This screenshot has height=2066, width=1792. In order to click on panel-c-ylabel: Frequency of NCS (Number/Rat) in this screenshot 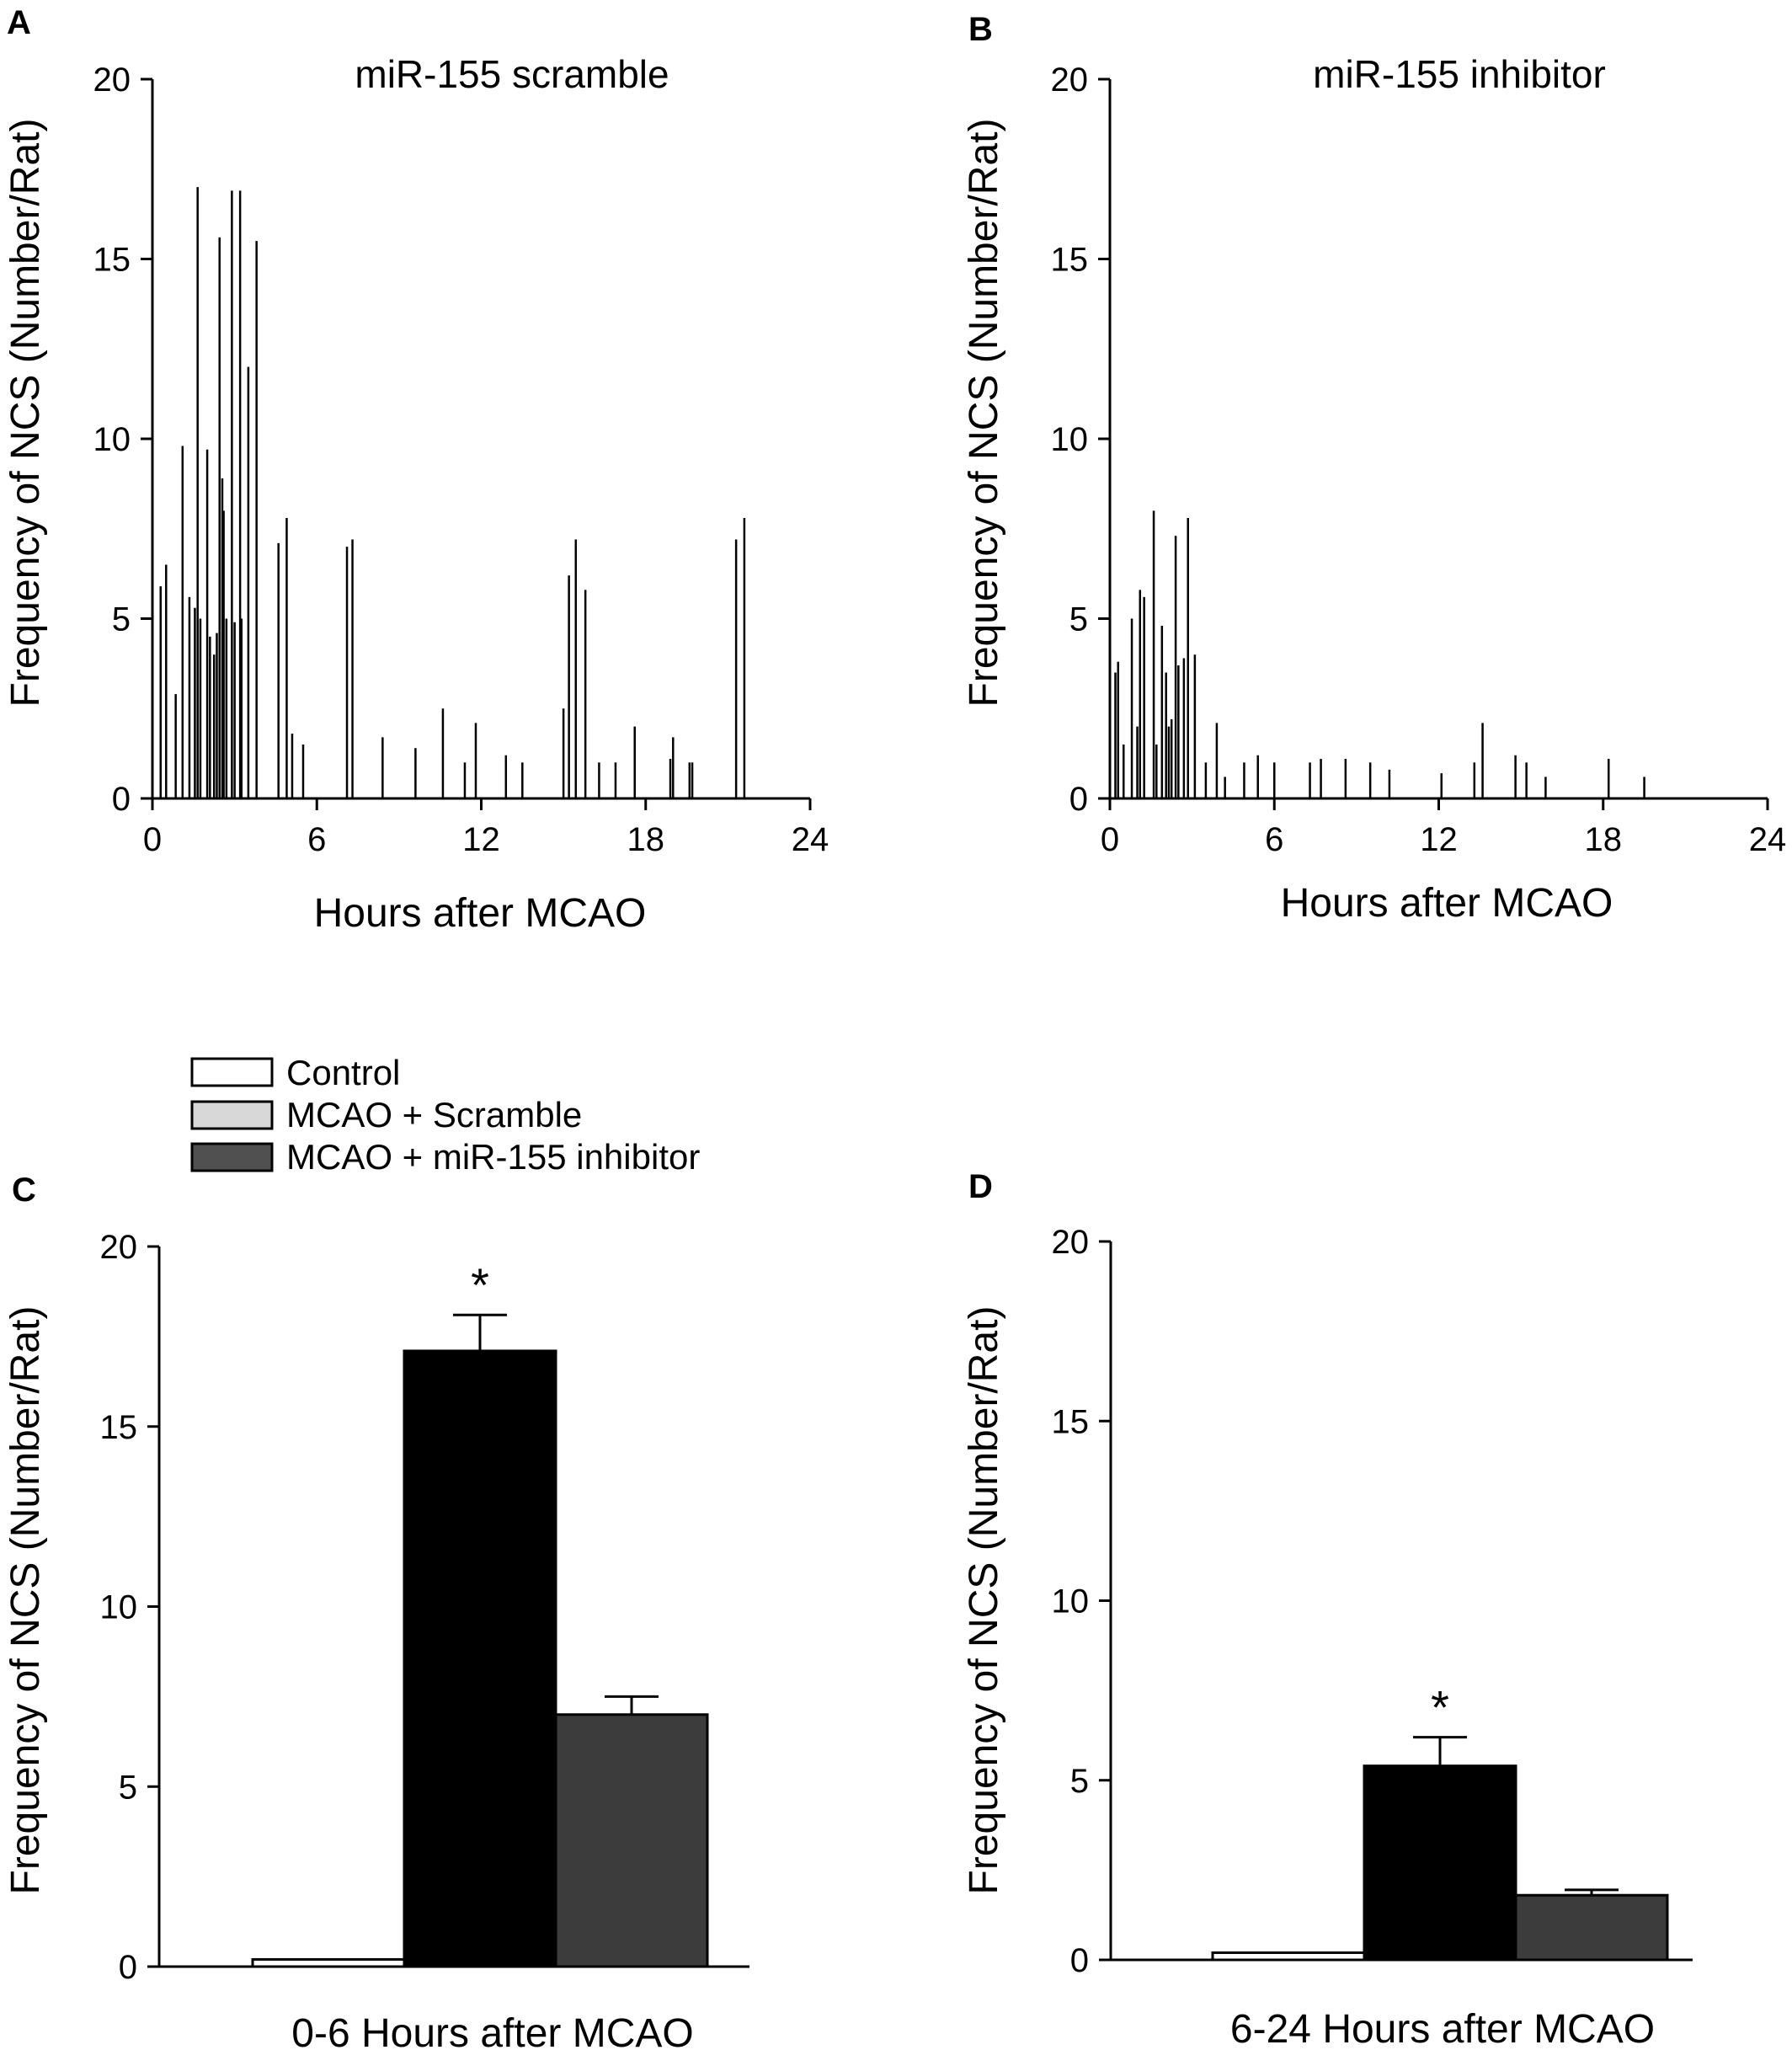, I will do `click(25, 1600)`.